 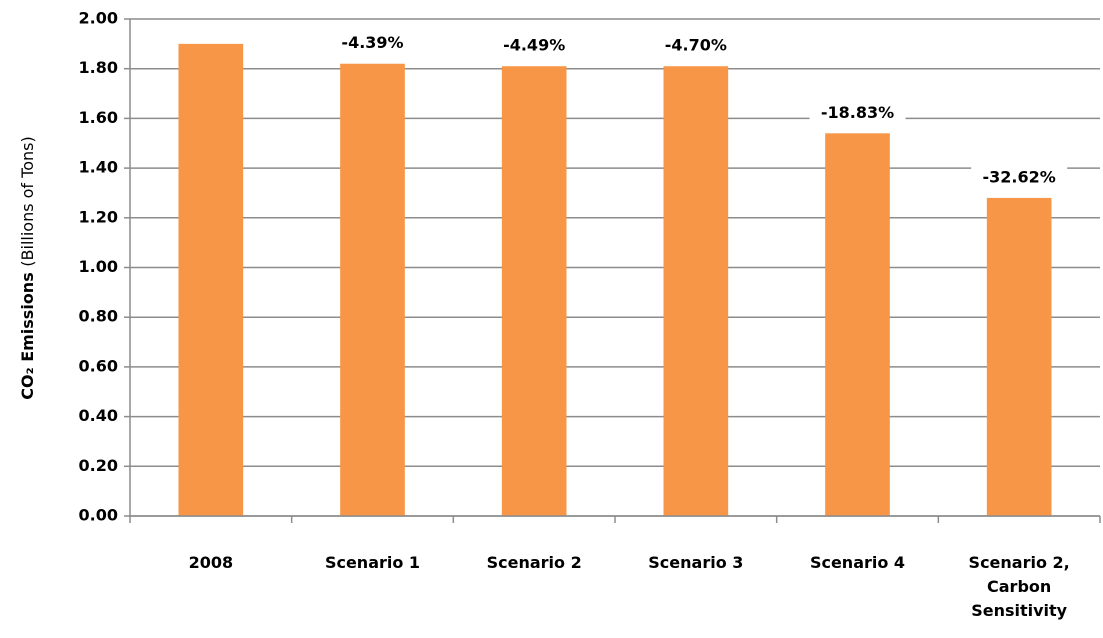 What do you see at coordinates (211, 562) in the screenshot?
I see `x-tick-label: 2008` at bounding box center [211, 562].